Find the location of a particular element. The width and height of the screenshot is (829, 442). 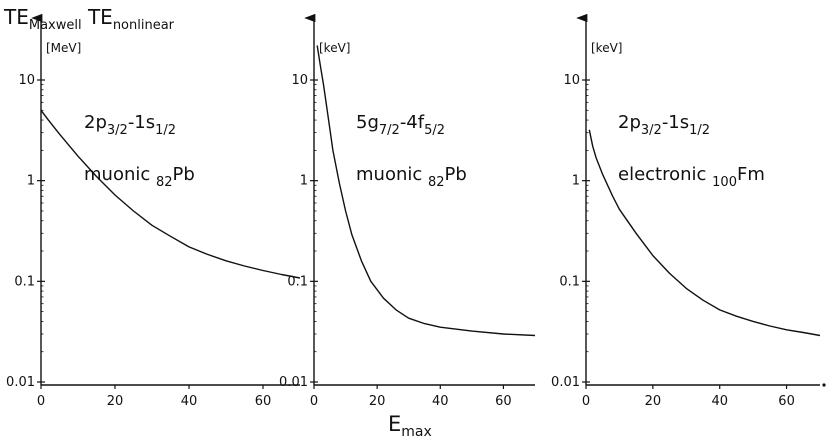

x-axis-end-dot is located at coordinates (824, 385).